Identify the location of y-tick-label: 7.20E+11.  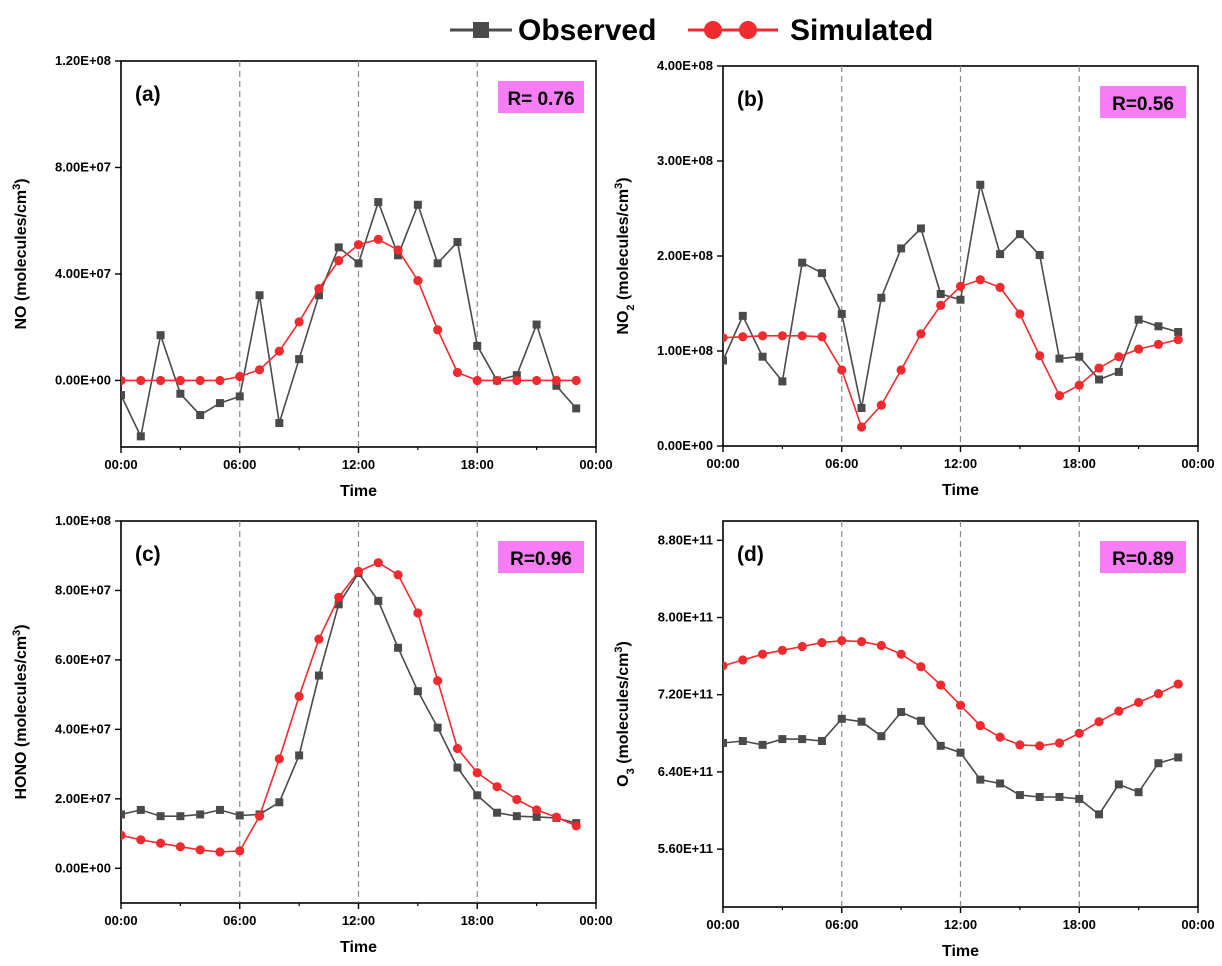
(685, 694).